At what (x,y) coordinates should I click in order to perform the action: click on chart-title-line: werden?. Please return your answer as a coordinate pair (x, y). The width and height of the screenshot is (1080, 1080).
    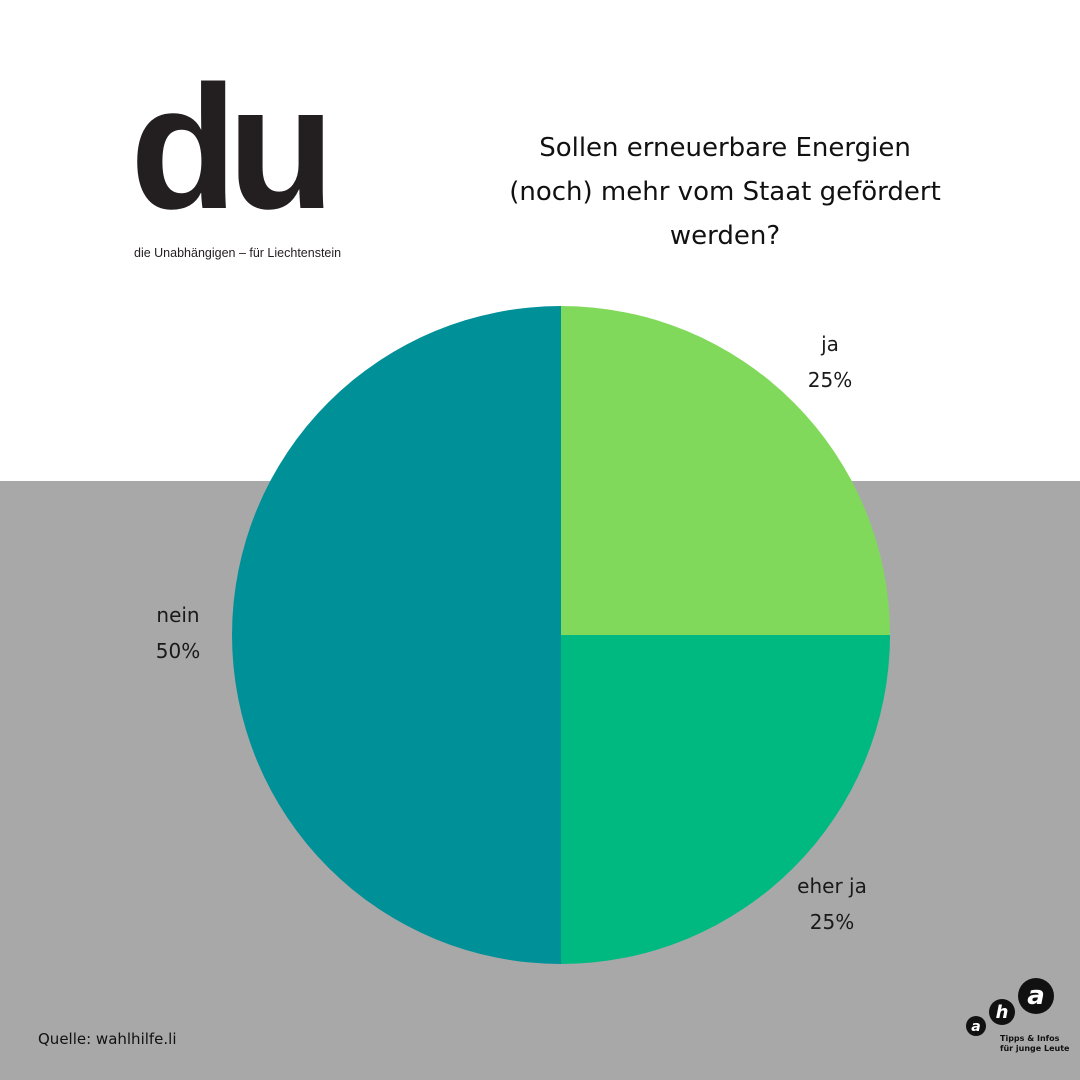
    Looking at the image, I should click on (725, 236).